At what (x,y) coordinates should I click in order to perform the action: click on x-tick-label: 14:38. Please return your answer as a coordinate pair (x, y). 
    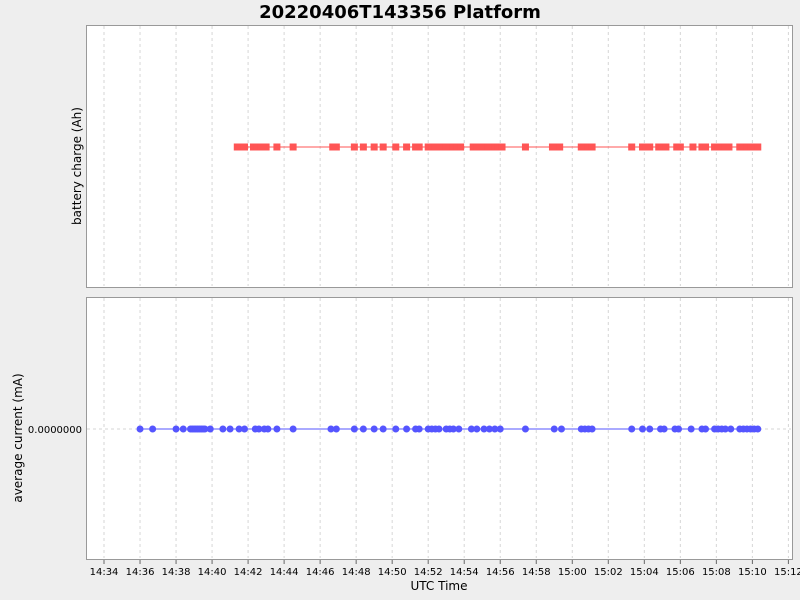
    Looking at the image, I should click on (176, 572).